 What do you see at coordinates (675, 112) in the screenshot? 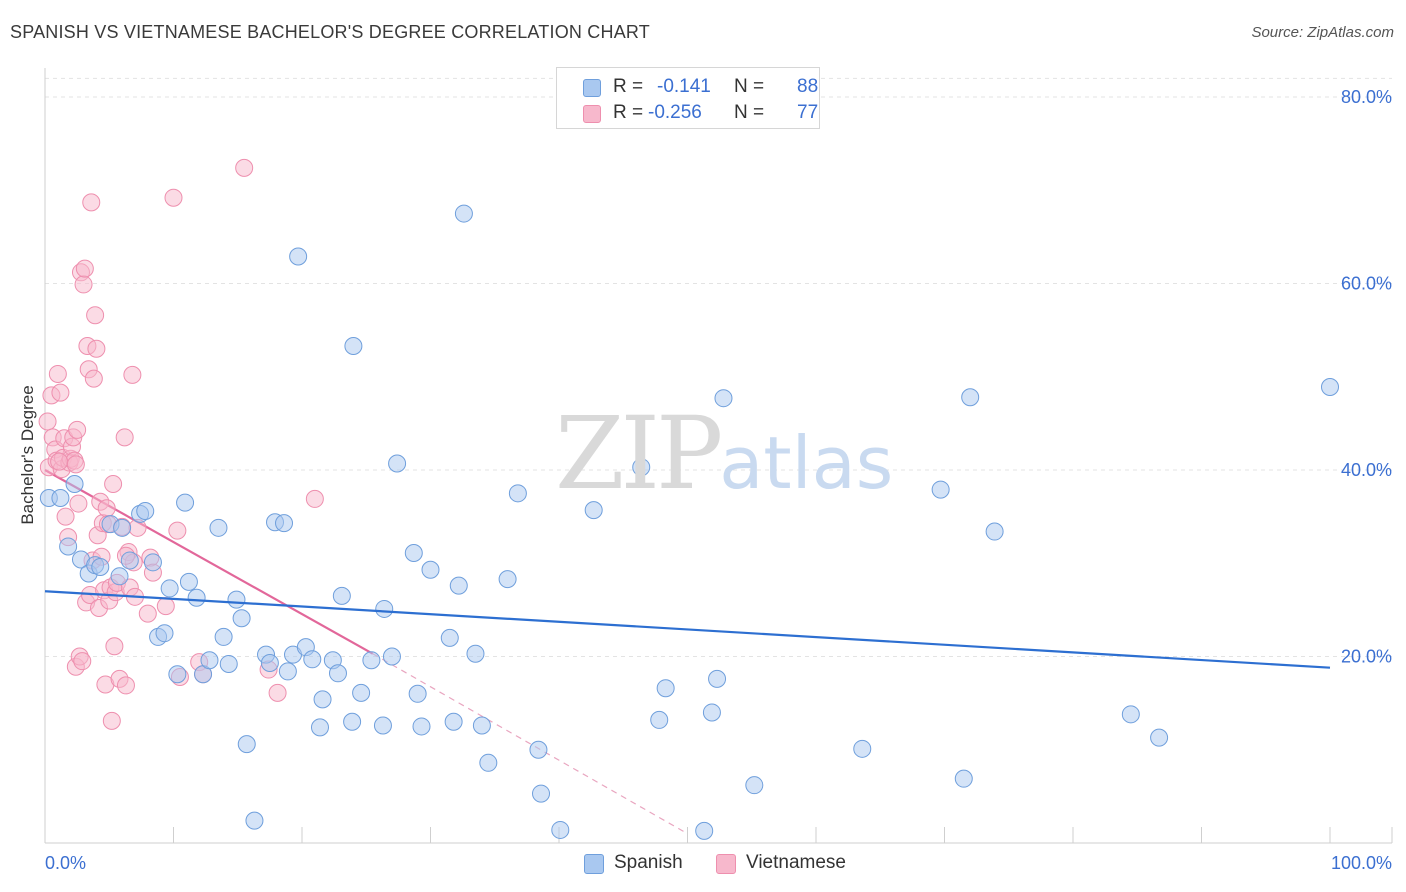
I see `legend-r-value: -0.256` at bounding box center [675, 112].